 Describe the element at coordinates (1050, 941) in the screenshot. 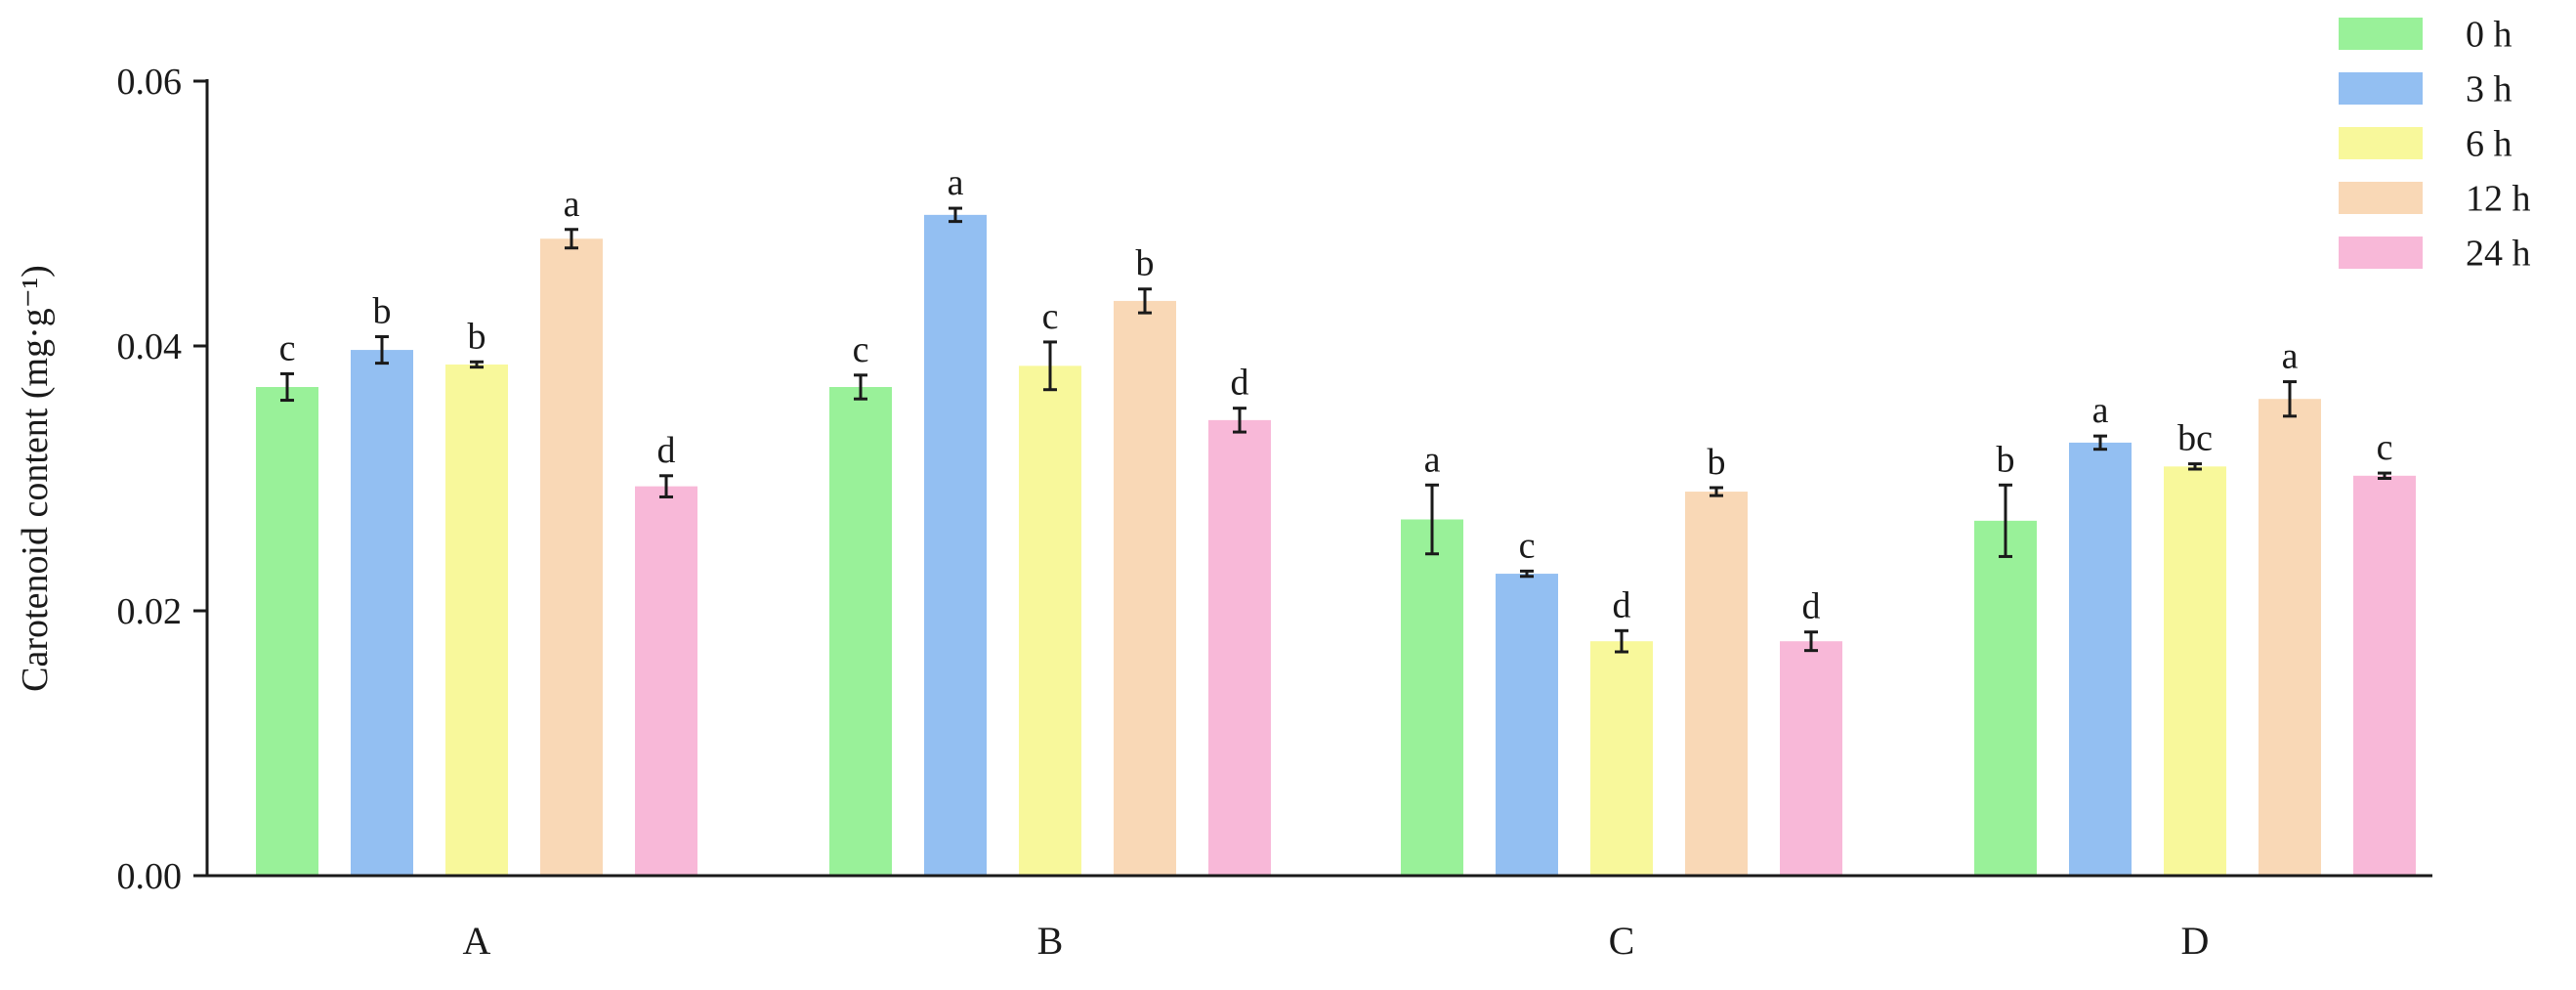

I see `x-tick-label: B` at that location.